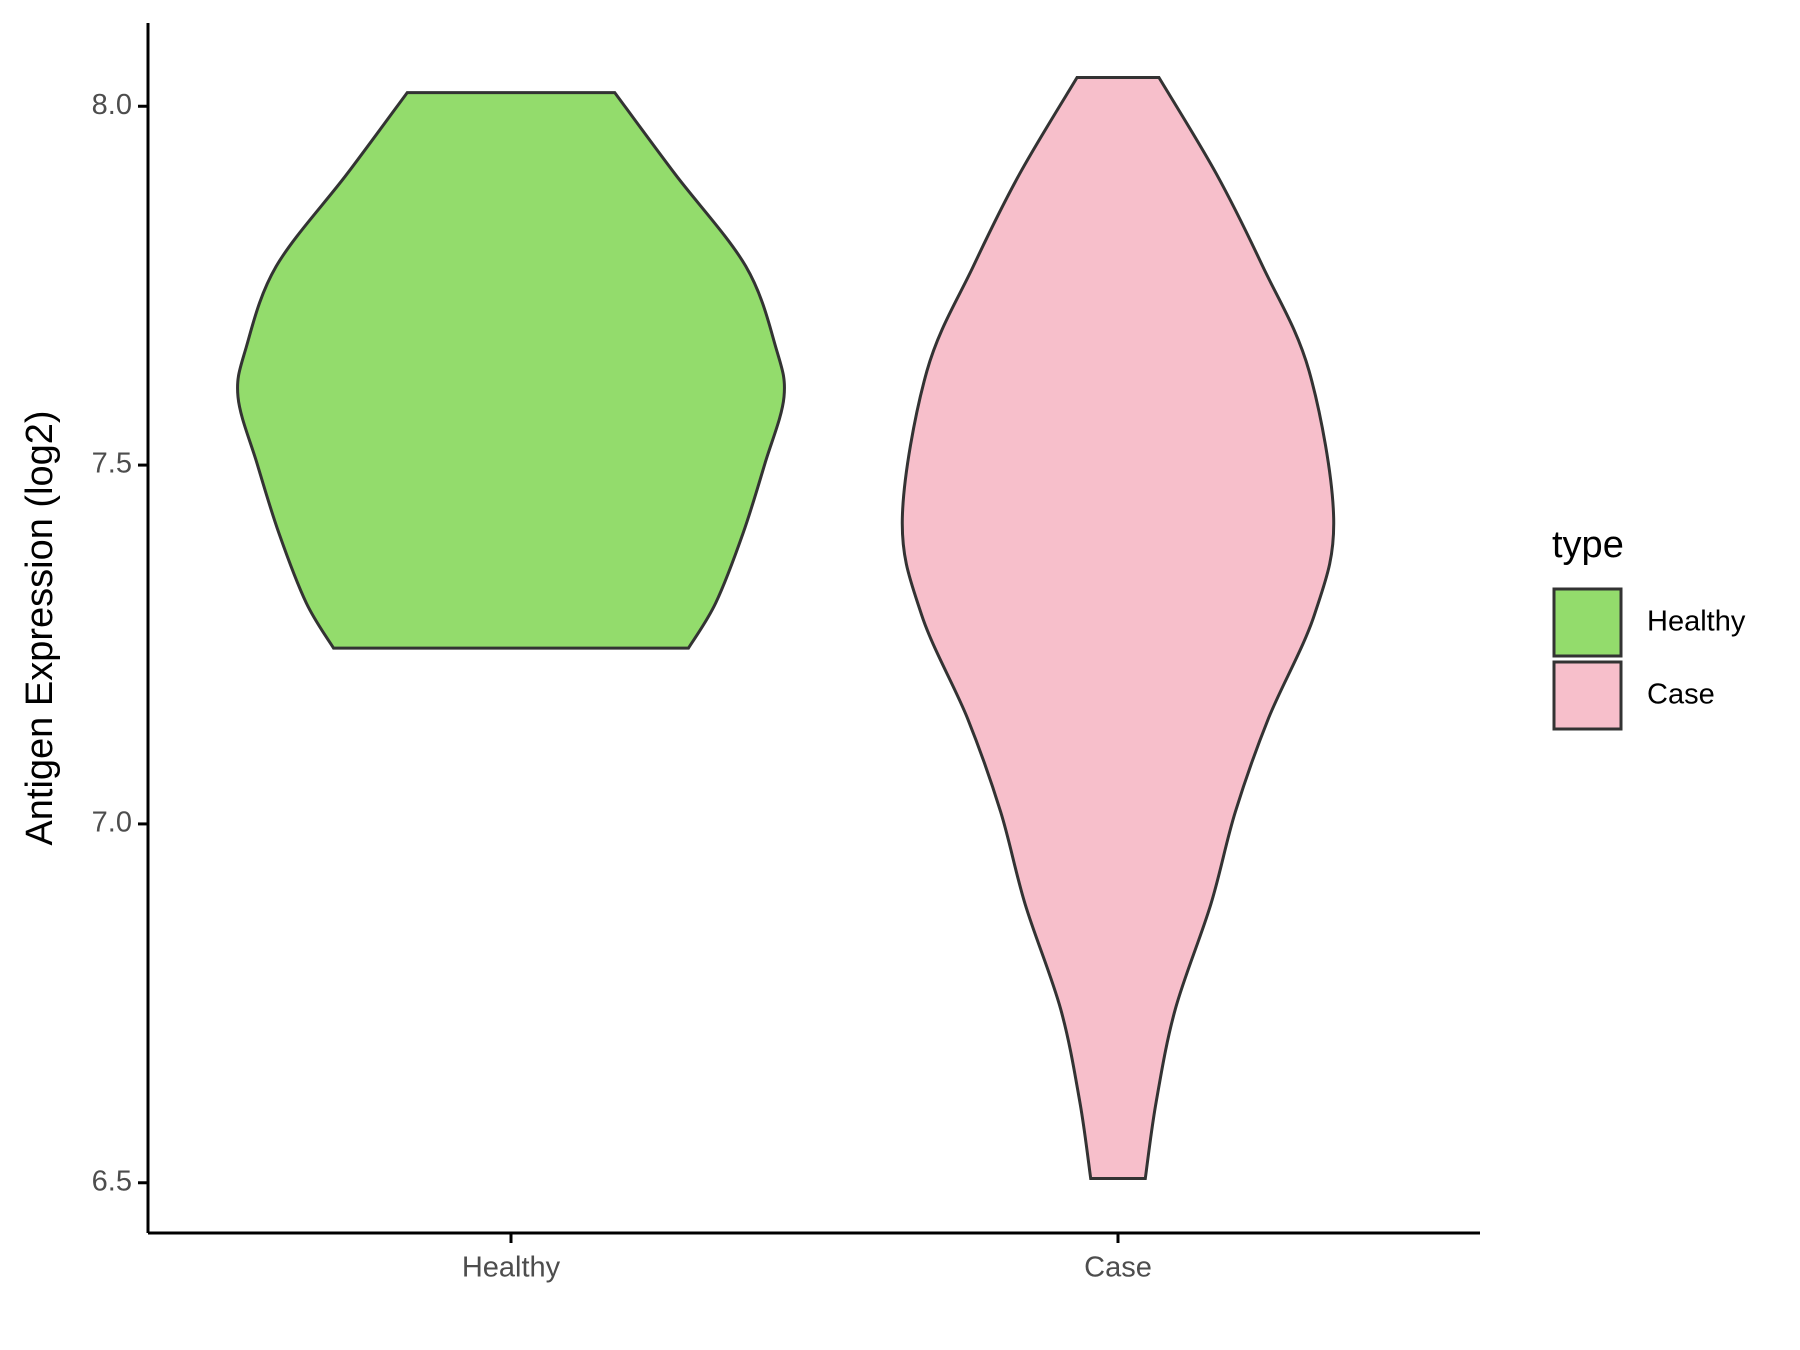 Image resolution: width=1800 pixels, height=1350 pixels. I want to click on y-tick-label: 8.0, so click(112, 105).